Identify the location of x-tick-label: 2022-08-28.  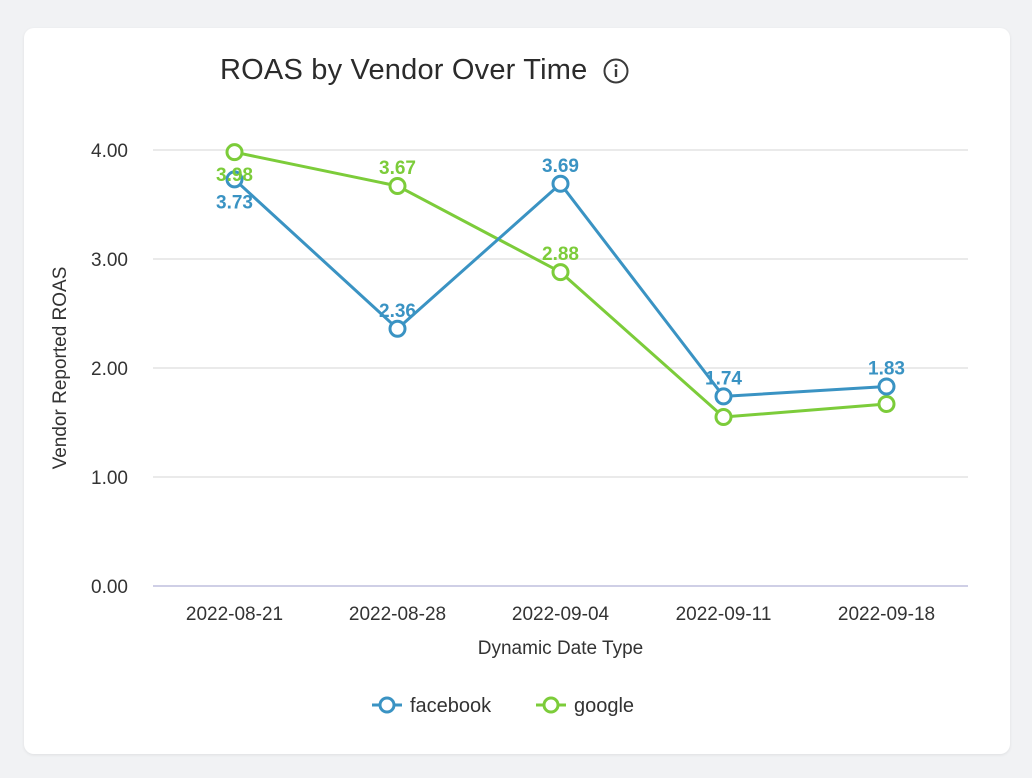
(397, 614).